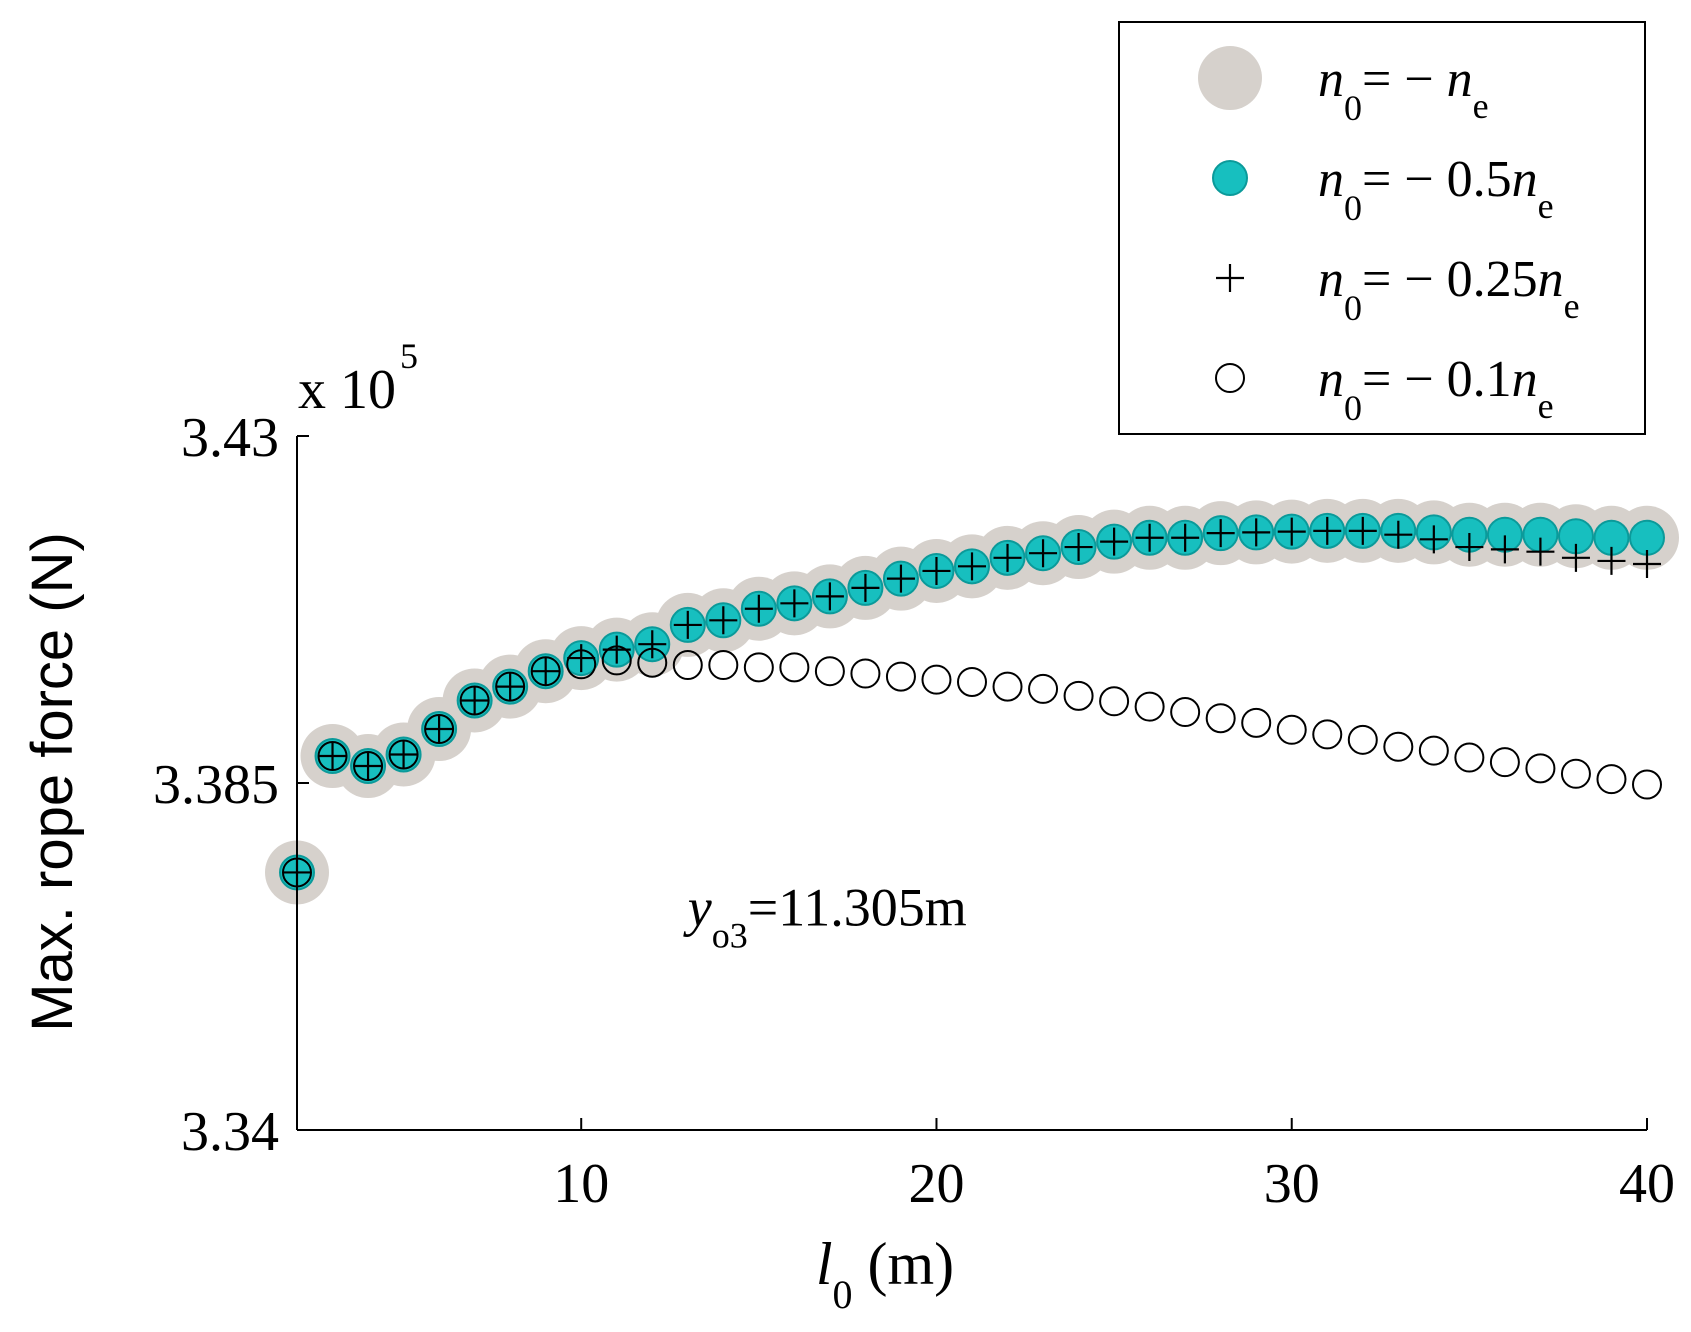  What do you see at coordinates (936, 1184) in the screenshot?
I see `x-tick-label: 20` at bounding box center [936, 1184].